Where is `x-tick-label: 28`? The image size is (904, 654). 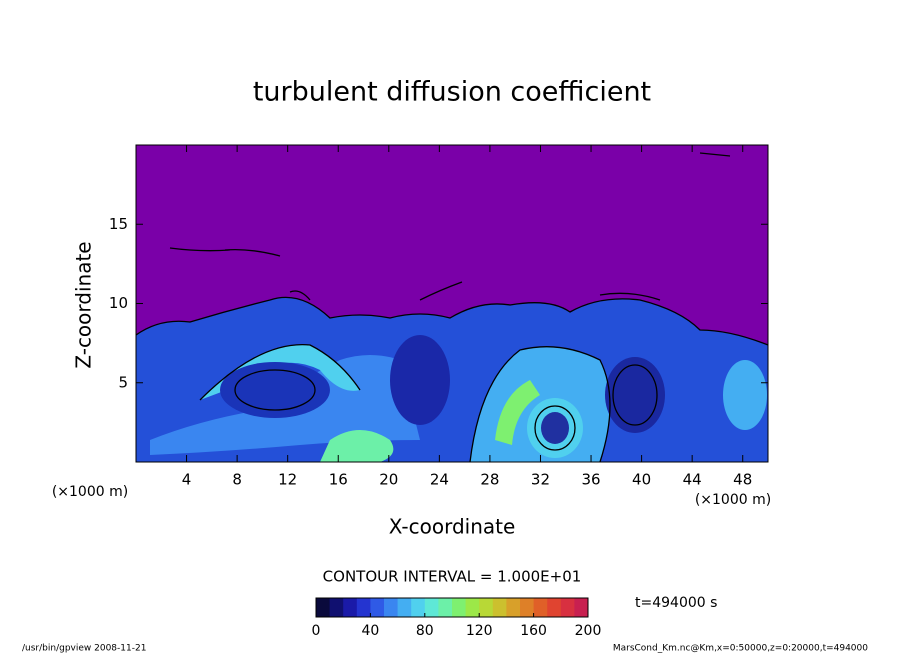
x-tick-label: 28 is located at coordinates (489, 480).